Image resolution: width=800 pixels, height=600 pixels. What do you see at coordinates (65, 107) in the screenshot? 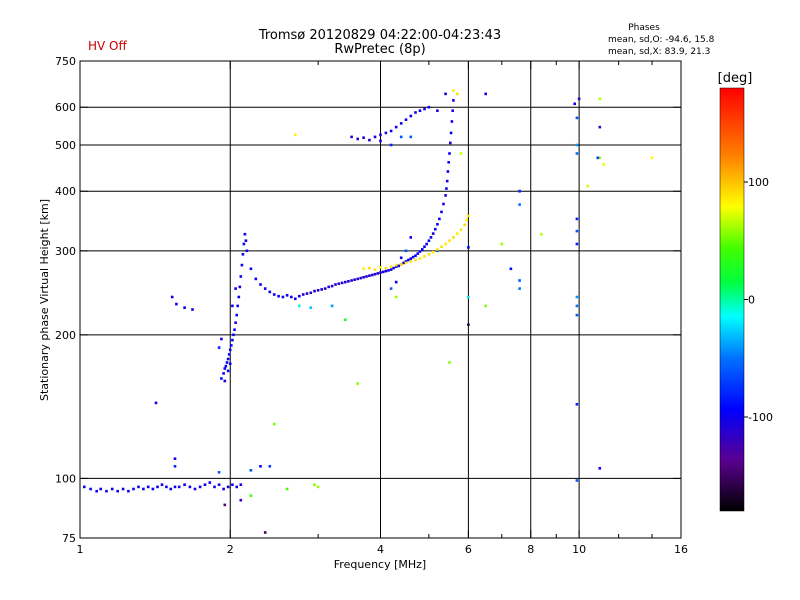
I see `y-tick-label: 600` at bounding box center [65, 107].